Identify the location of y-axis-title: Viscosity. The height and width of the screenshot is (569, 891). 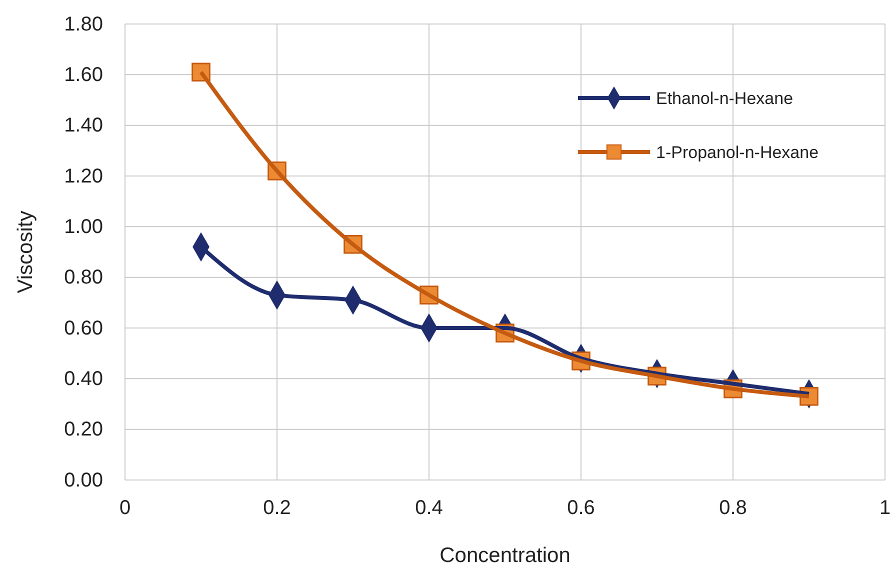
(25, 252).